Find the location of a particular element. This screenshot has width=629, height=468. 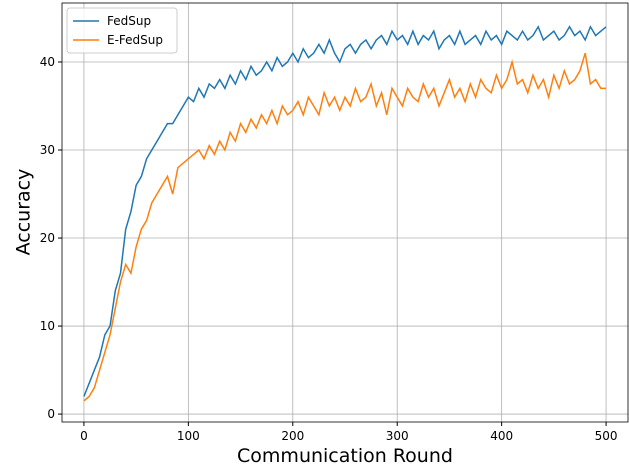

x-tick-label: 100 is located at coordinates (188, 436).